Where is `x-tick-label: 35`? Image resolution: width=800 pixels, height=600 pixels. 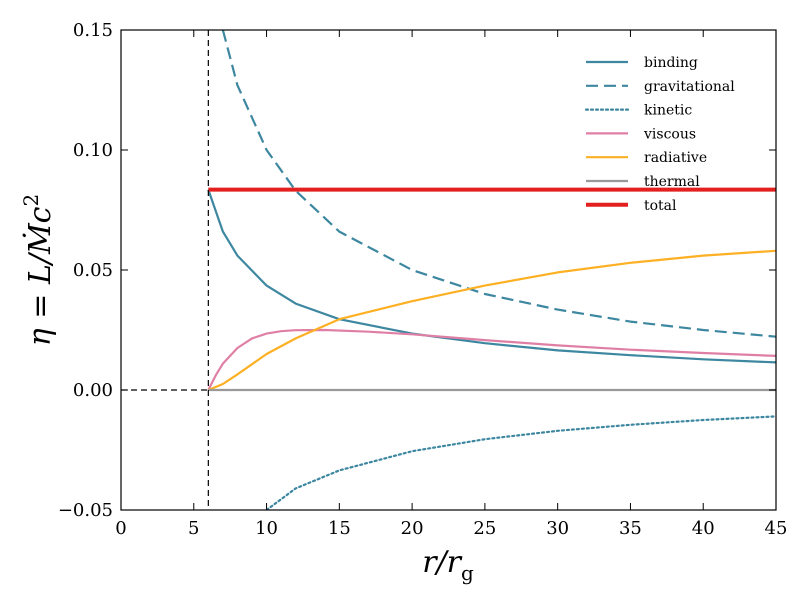
x-tick-label: 35 is located at coordinates (630, 528).